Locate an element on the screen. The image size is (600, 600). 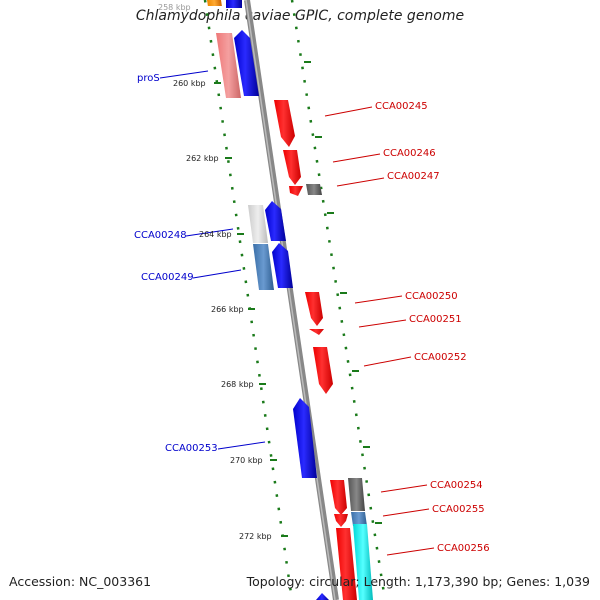
kbp-label-262: 262 kbp is located at coordinates (202, 158).